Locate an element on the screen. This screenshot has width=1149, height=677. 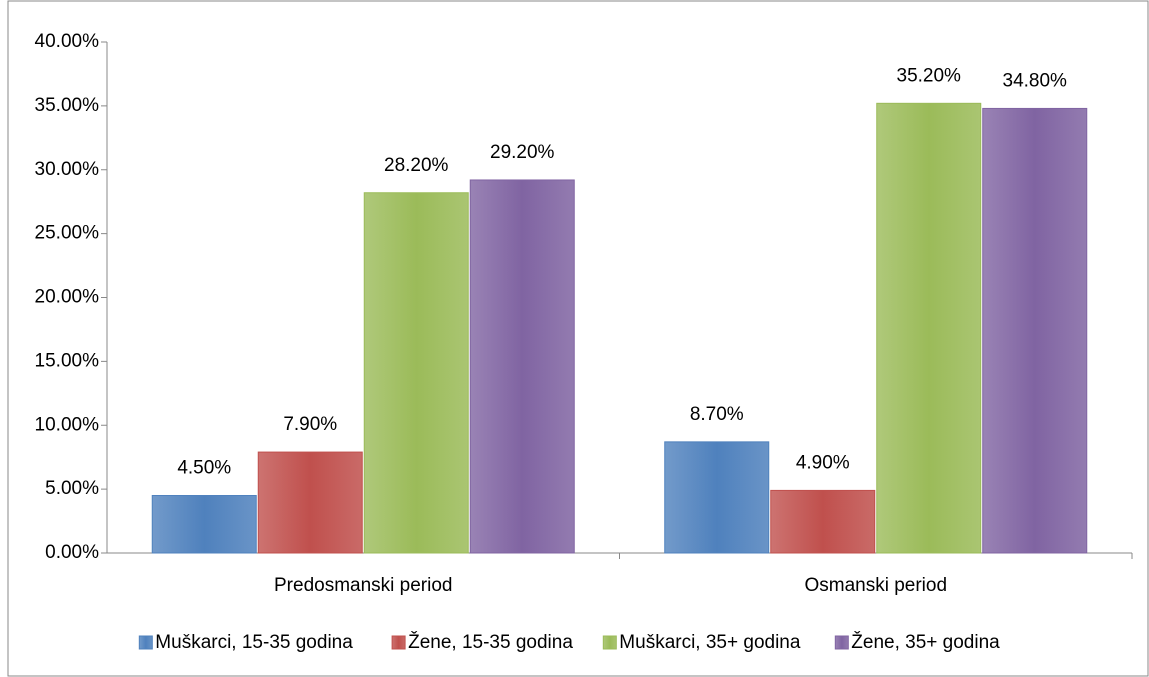
data-label: 29.20% is located at coordinates (522, 152).